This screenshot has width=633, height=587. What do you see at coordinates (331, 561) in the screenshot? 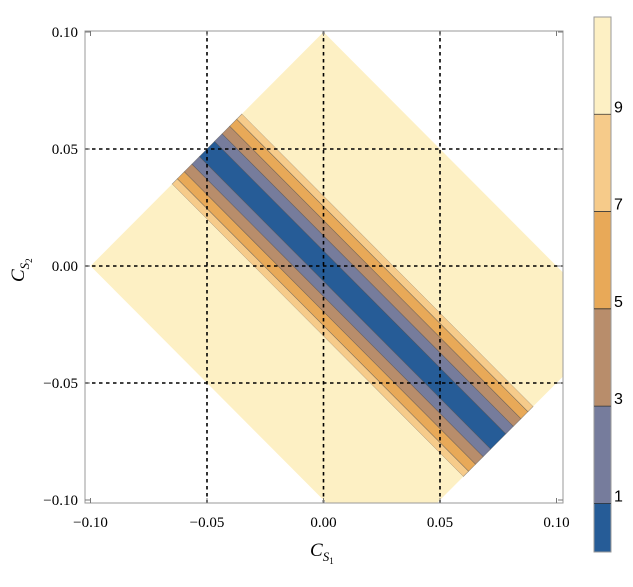
I see `x-axis-label-subsub: 1` at bounding box center [331, 561].